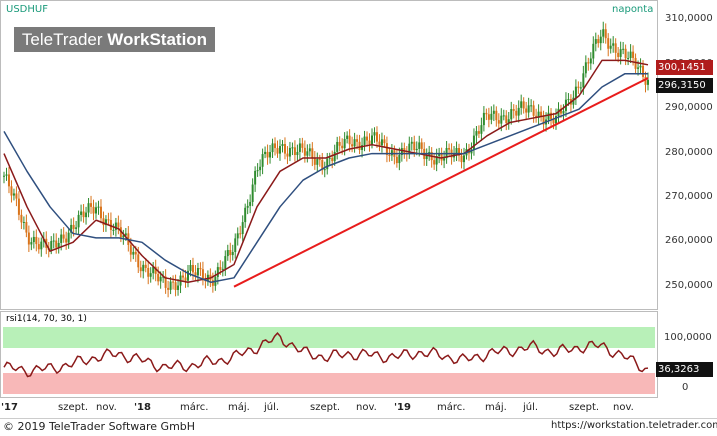 This screenshot has width=717, height=436. What do you see at coordinates (684, 67) in the screenshot?
I see `last-ma-tag: 300,1451` at bounding box center [684, 67].